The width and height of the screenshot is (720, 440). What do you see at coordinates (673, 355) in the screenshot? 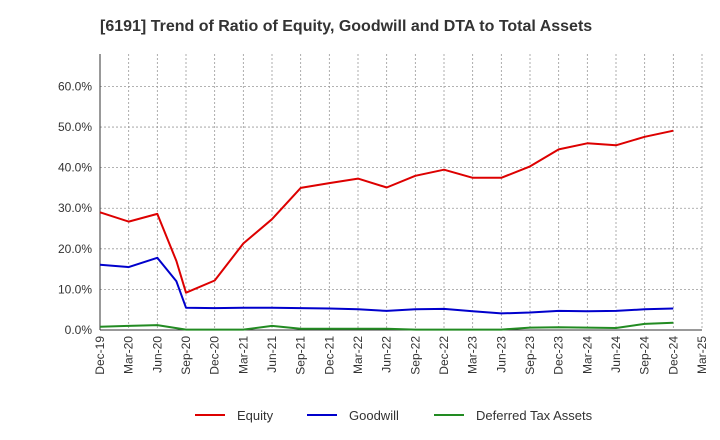
I see `x-tick-label: Dec-24` at bounding box center [673, 355].